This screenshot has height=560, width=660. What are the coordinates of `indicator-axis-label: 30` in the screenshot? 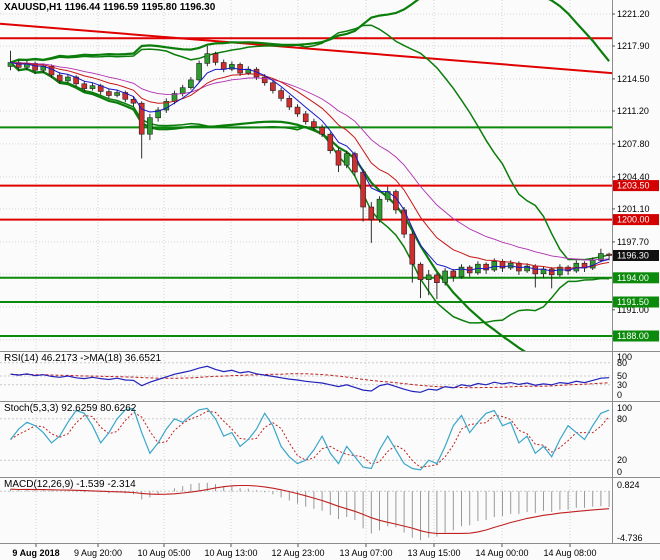 It's located at (622, 385).